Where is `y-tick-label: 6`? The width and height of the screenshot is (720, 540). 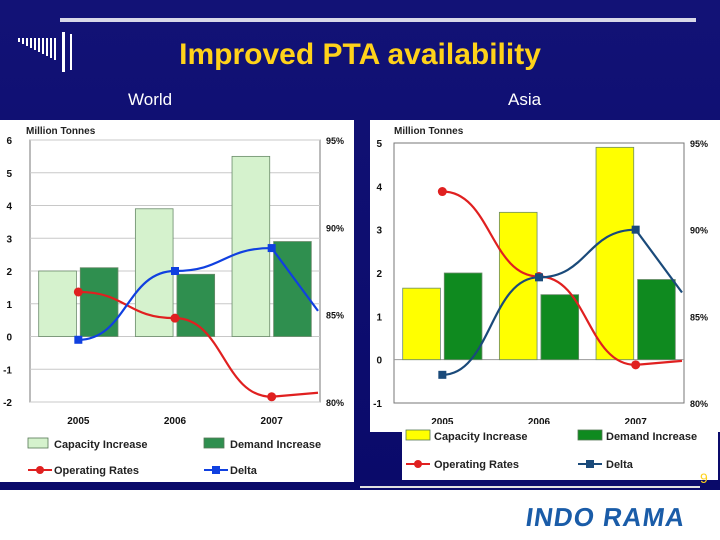 y-tick-label: 6 is located at coordinates (9, 141).